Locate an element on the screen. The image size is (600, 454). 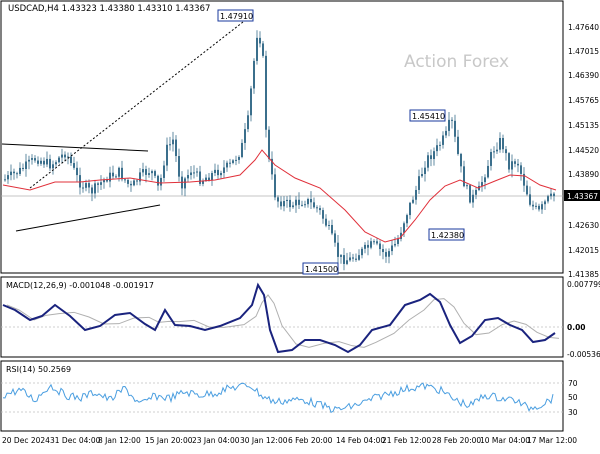
price-tick: 1.42015 is located at coordinates (583, 250).